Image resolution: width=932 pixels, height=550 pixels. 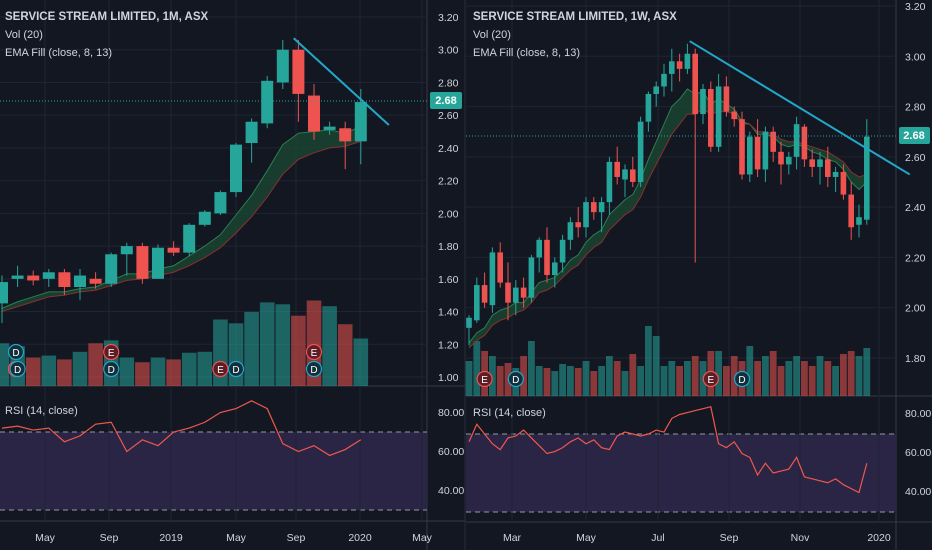 What do you see at coordinates (451, 452) in the screenshot?
I see `rsi-tick-label: 60.00` at bounding box center [451, 452].